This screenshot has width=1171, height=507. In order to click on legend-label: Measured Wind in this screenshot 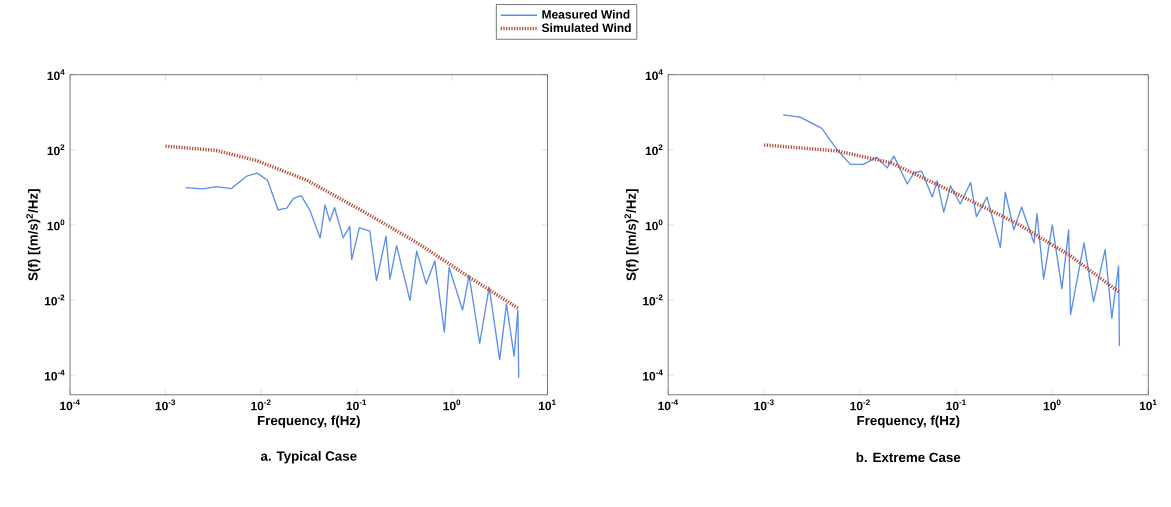, I will do `click(586, 14)`.